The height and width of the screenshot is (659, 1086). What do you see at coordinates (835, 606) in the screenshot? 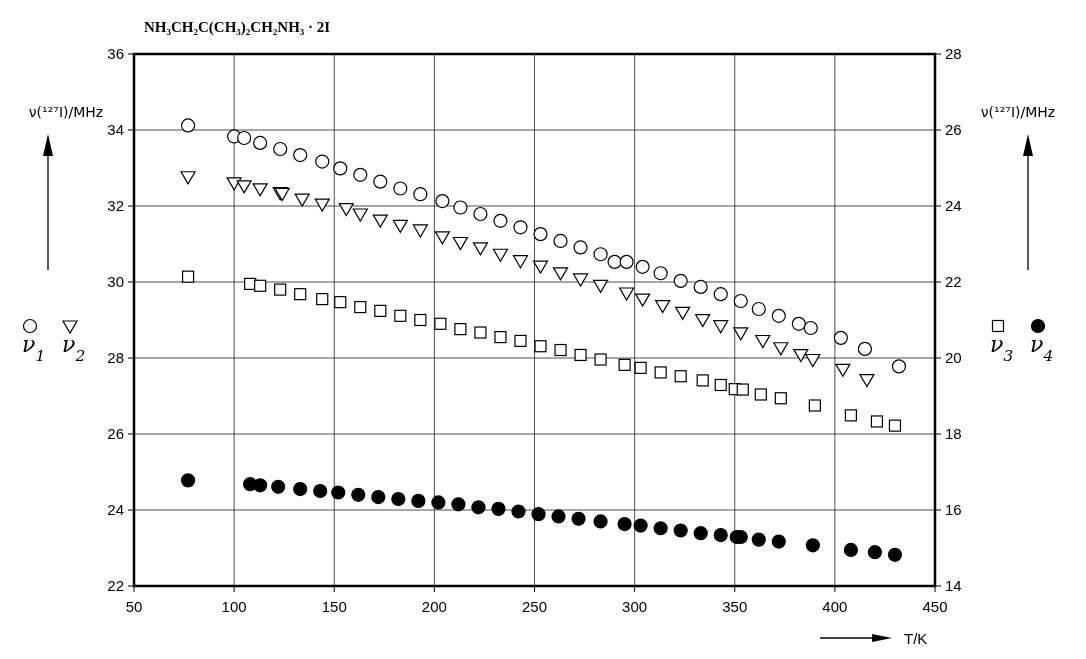
I see `x-tick-label: 400` at bounding box center [835, 606].